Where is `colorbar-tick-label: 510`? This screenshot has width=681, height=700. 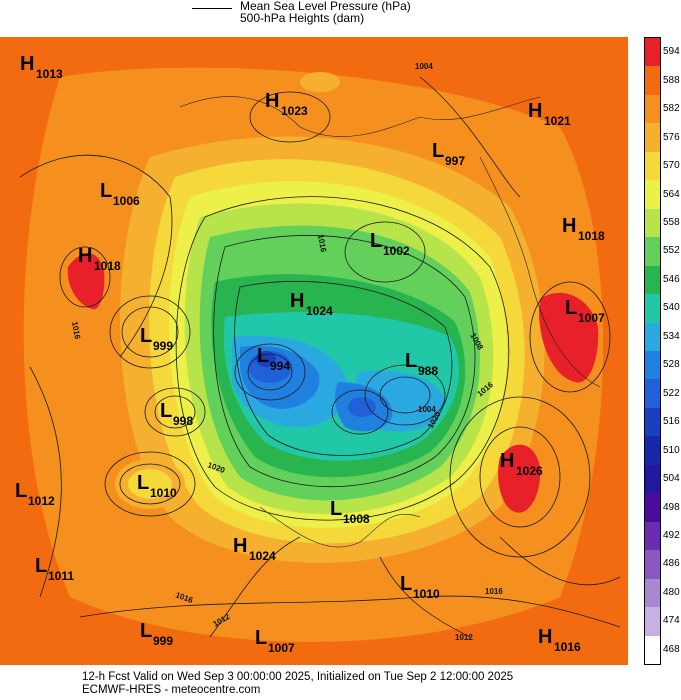 colorbar-tick-label: 510 is located at coordinates (671, 450).